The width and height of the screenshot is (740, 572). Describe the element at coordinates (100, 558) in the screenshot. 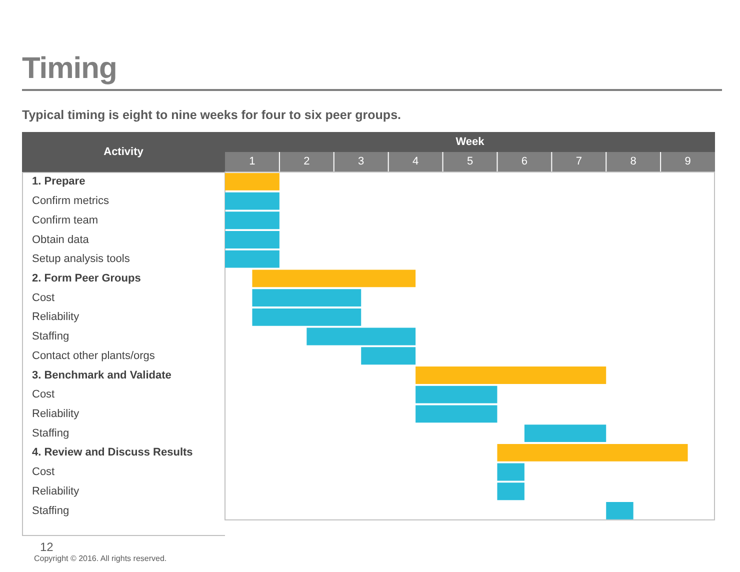

I see `text: Copyright © 2016. All rights reserved.` at that location.